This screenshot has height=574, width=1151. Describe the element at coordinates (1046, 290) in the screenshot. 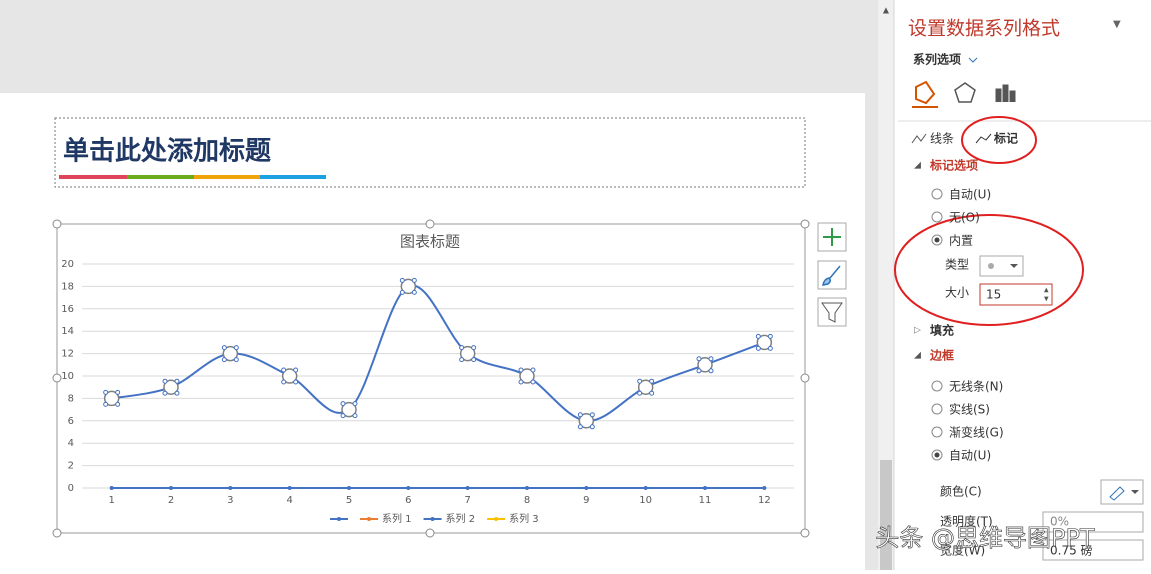

I see `spin-up: ▲` at that location.